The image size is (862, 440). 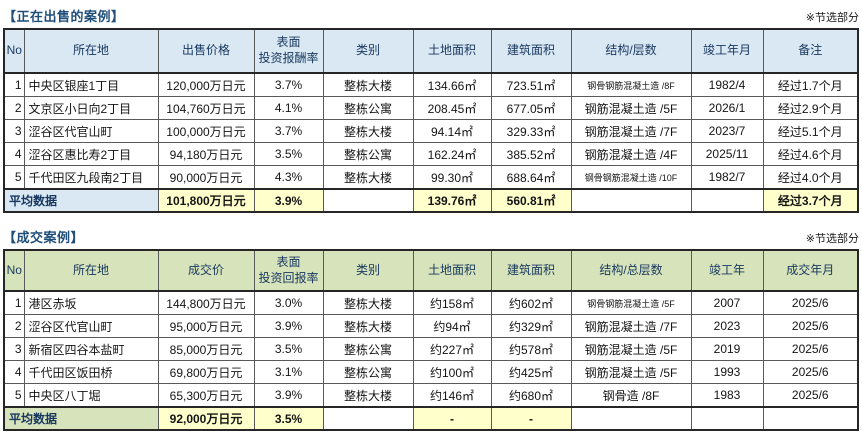 What do you see at coordinates (431, 237) in the screenshot?
I see `section-head: 【成交案例】 ※节选部分` at bounding box center [431, 237].